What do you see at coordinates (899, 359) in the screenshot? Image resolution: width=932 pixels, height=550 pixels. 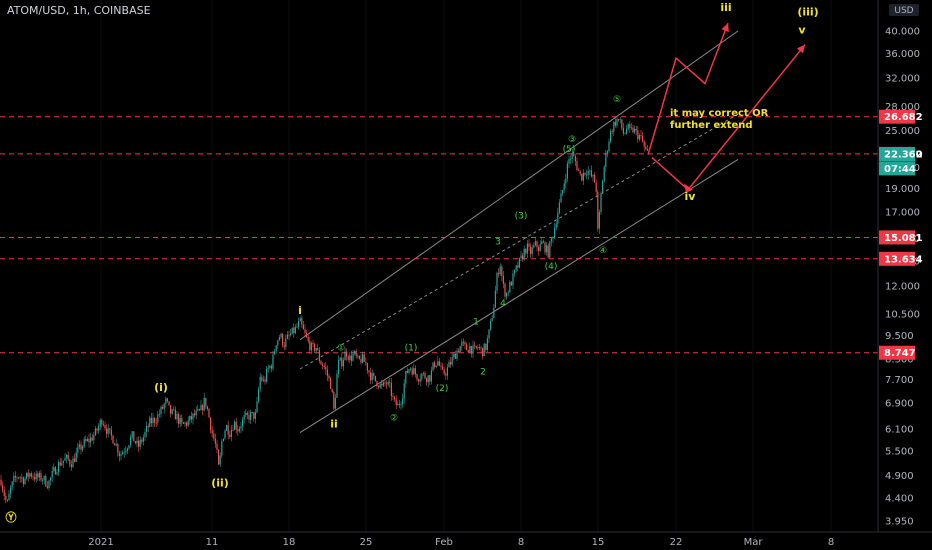 I see `y-tick-label: 8.500` at bounding box center [899, 359].